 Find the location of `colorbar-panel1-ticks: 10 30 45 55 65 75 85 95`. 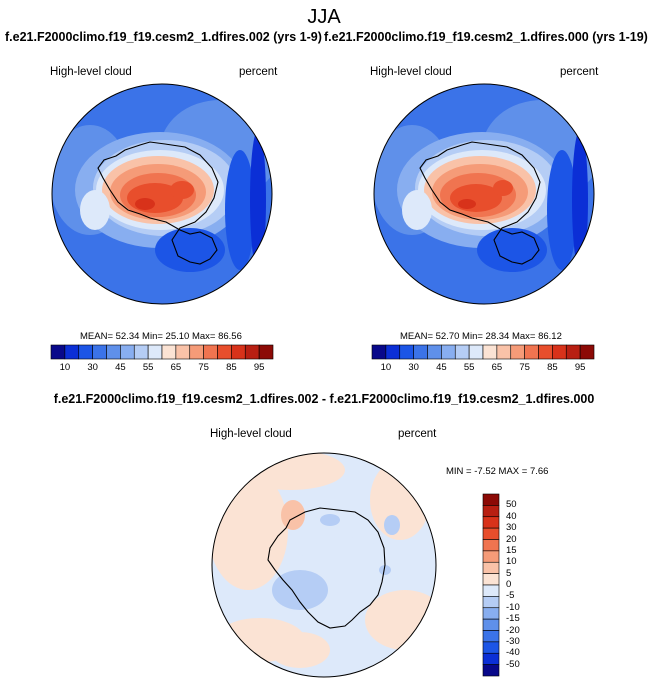

colorbar-panel1-ticks: 10 30 45 55 65 75 85 95 is located at coordinates (162, 368).